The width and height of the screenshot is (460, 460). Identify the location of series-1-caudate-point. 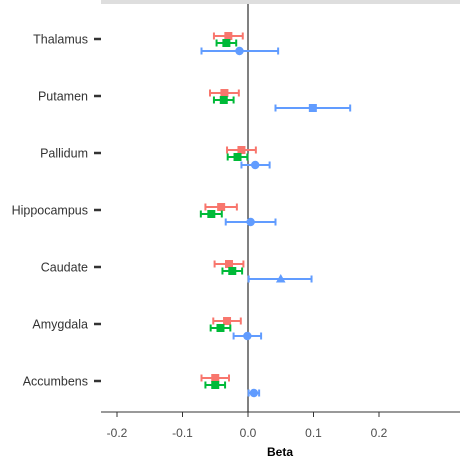
(229, 264).